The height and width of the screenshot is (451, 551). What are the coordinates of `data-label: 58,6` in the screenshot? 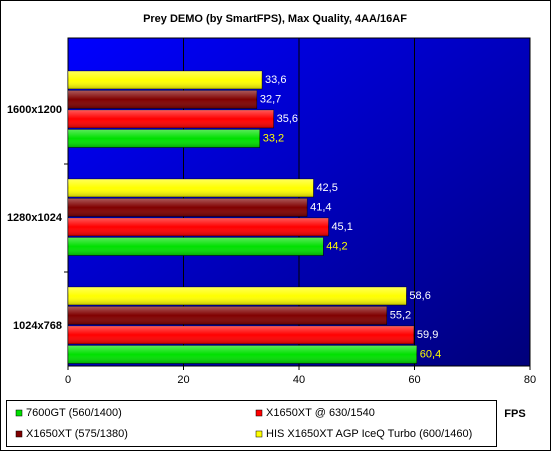 It's located at (419, 296).